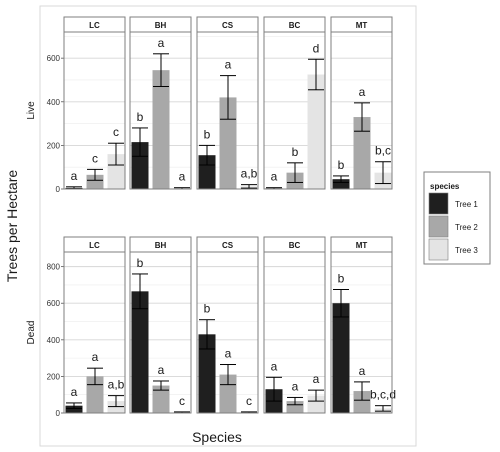 The image size is (500, 452). I want to click on legend: species Tree 1 Tree 2 Tree 3, so click(457, 218).